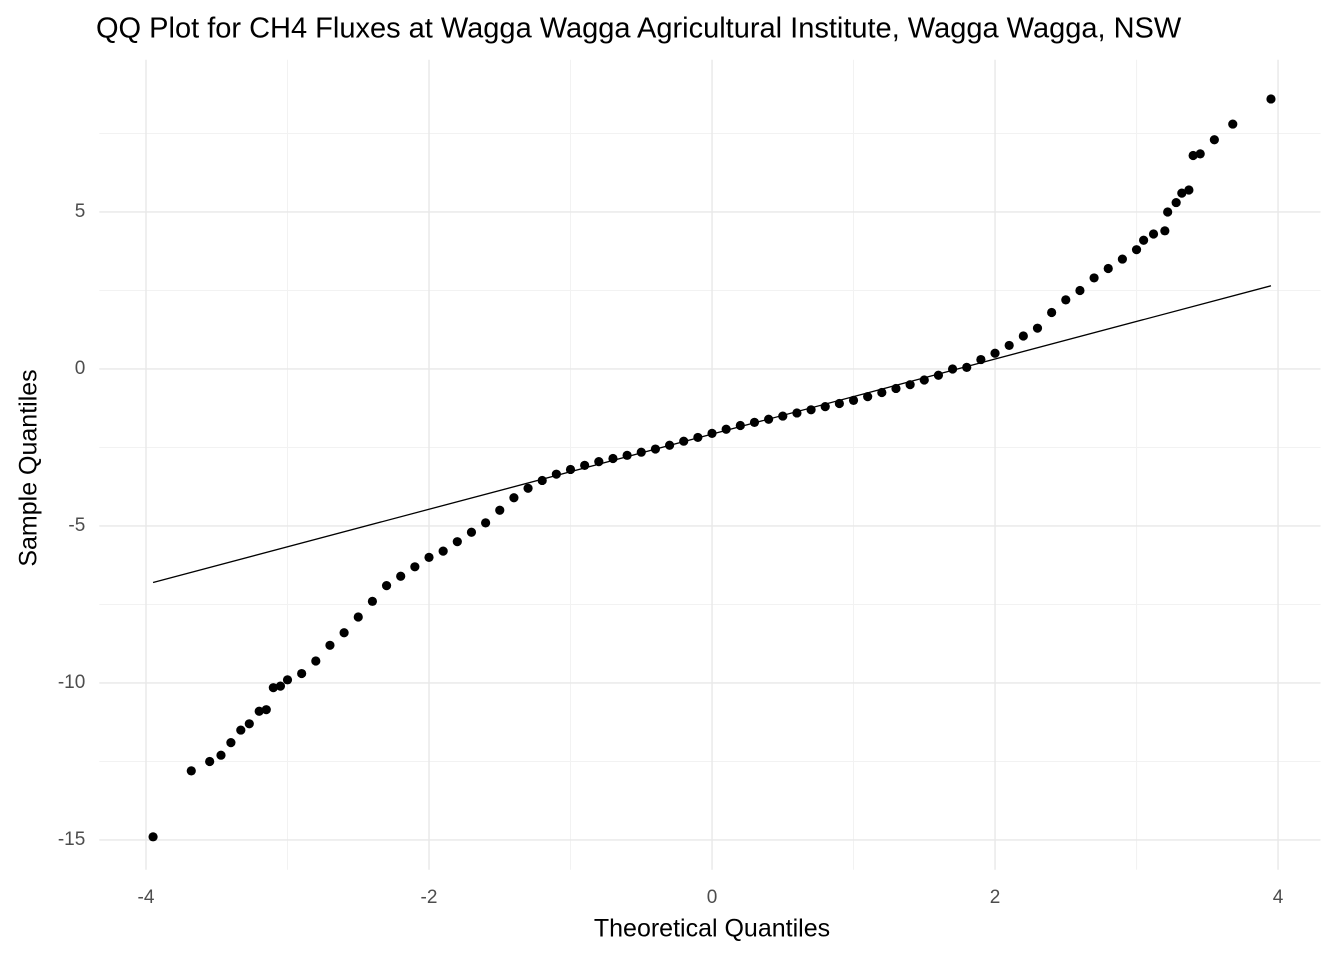  What do you see at coordinates (76, 525) in the screenshot?
I see `y-tick-label: -5` at bounding box center [76, 525].